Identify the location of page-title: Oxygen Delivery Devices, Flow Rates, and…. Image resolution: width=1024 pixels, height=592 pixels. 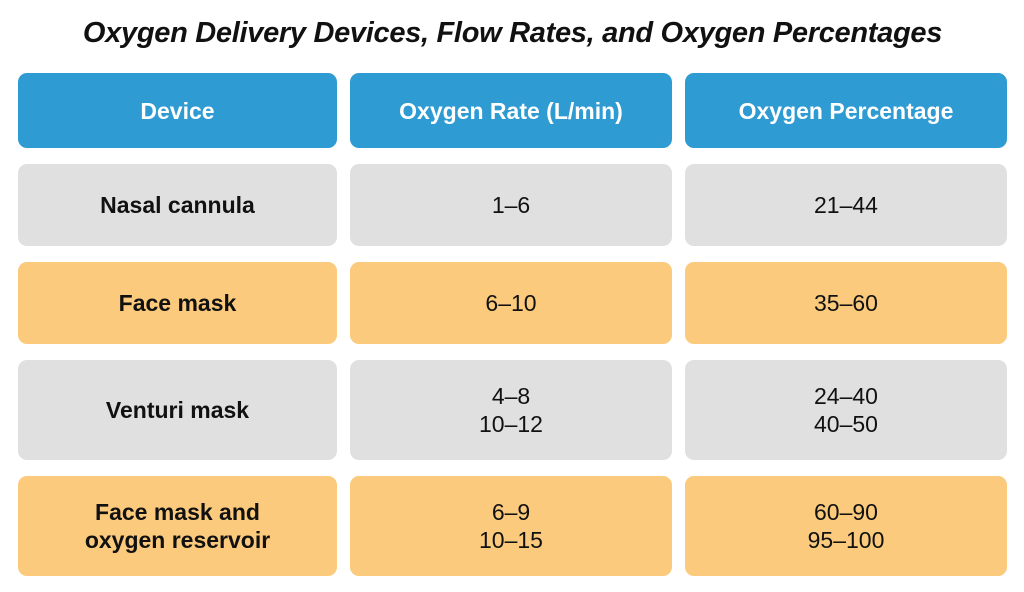
(512, 33).